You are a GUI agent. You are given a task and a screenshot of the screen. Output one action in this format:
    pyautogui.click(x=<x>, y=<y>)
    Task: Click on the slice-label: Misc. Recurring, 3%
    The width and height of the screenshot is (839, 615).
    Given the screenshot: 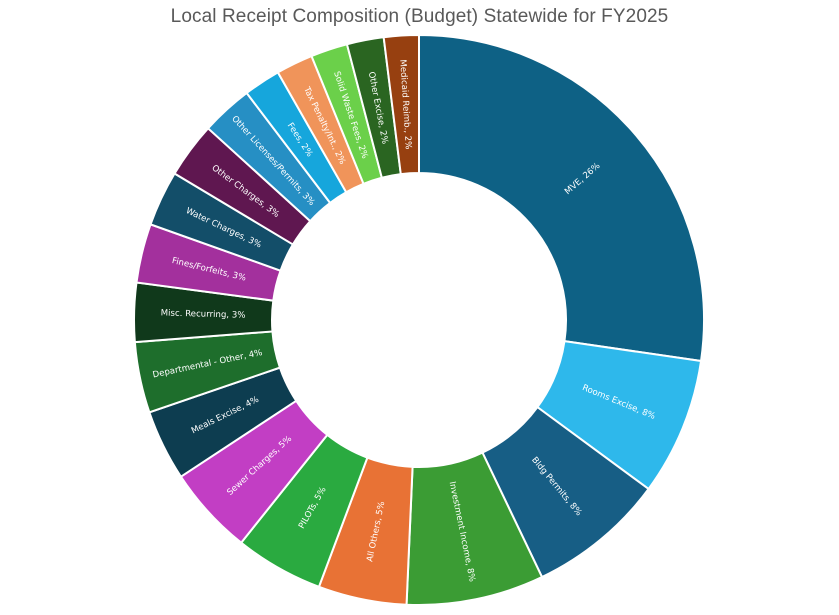 What is the action you would take?
    pyautogui.click(x=203, y=314)
    